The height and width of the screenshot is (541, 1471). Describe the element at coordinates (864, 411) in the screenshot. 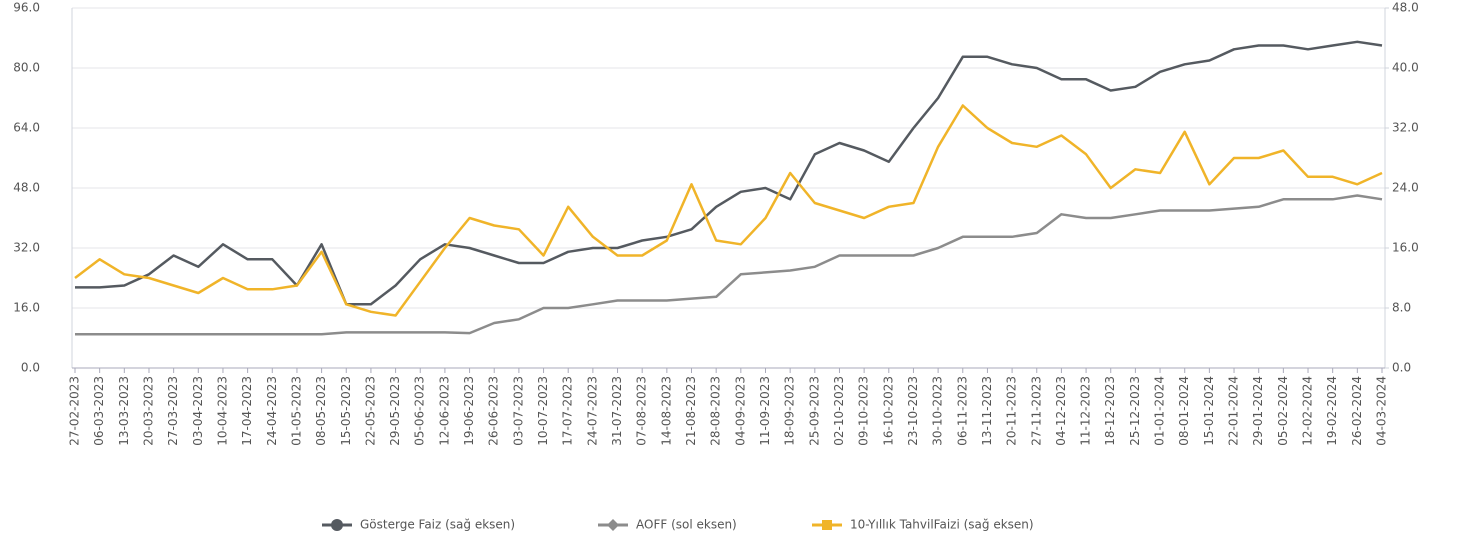

I see `x-tick-label: 09-10-2023` at that location.